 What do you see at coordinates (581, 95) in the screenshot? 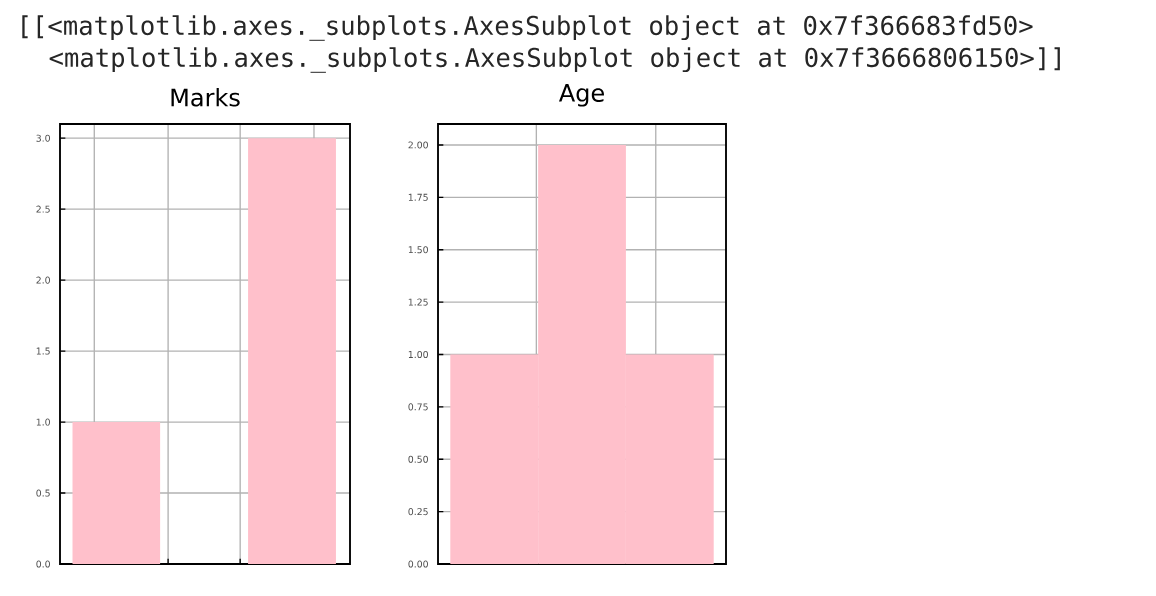
I see `chart-title: Age` at bounding box center [581, 95].